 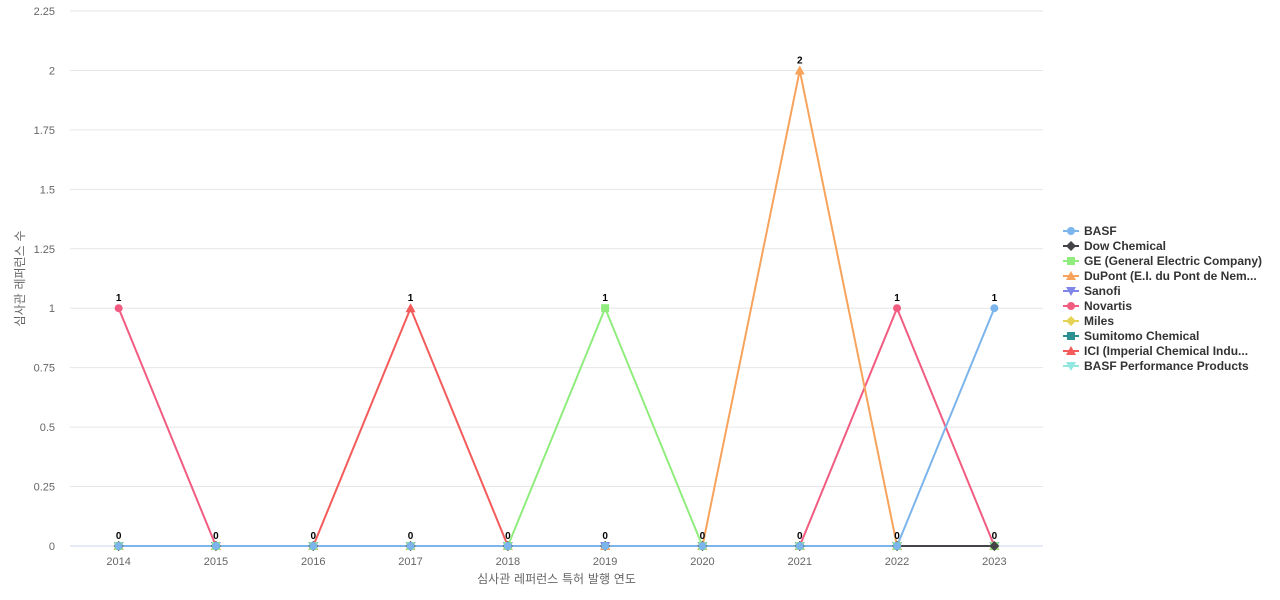 What do you see at coordinates (605, 562) in the screenshot?
I see `x-tick-label: 2019` at bounding box center [605, 562].